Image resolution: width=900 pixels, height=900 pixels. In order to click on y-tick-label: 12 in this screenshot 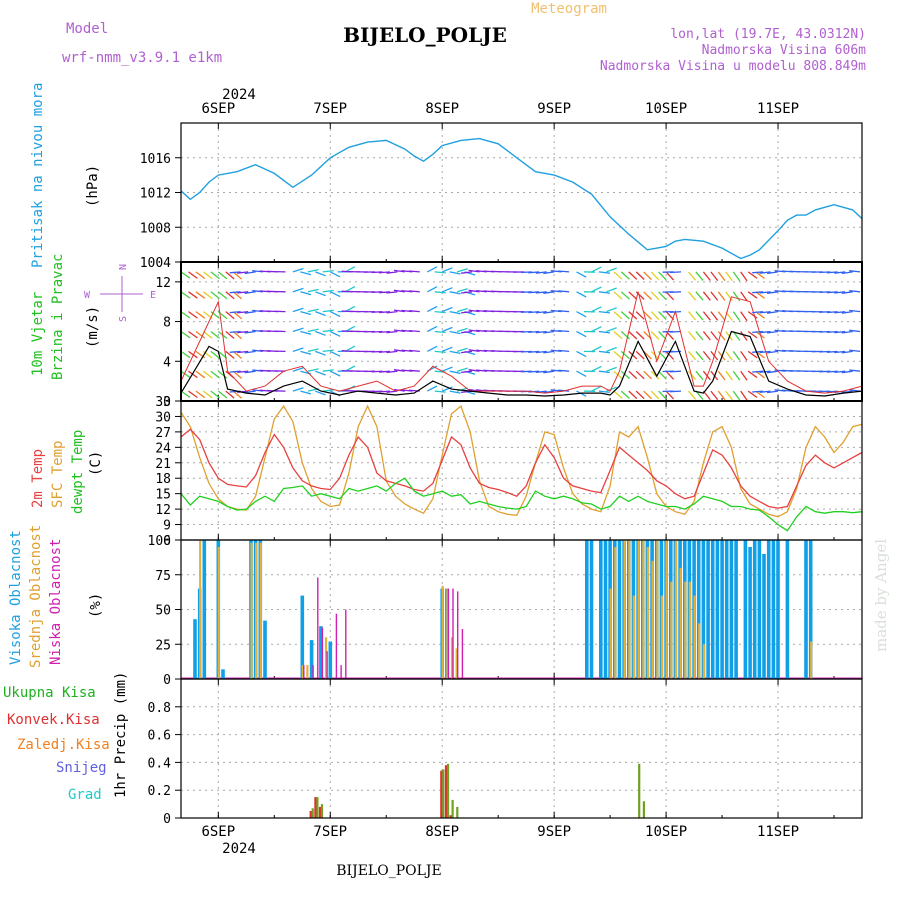, I will do `click(163, 283)`.